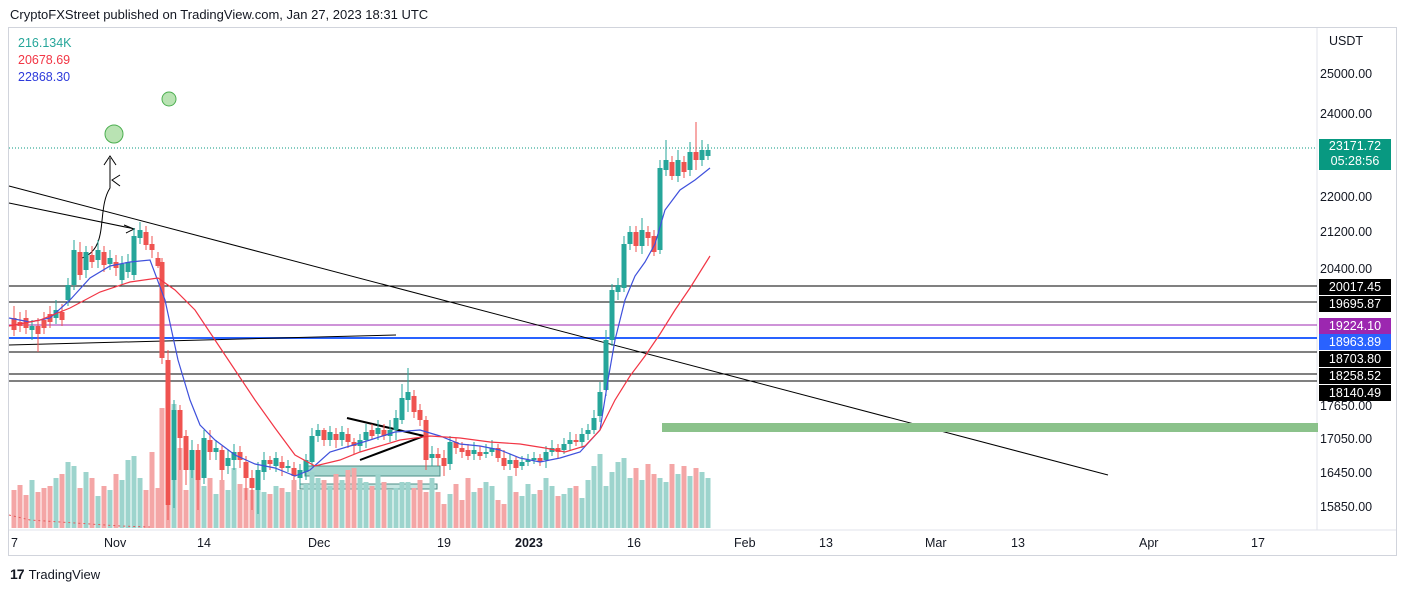 The height and width of the screenshot is (591, 1407). What do you see at coordinates (129, 229) in the screenshot?
I see `arrow-head-icon` at bounding box center [129, 229].